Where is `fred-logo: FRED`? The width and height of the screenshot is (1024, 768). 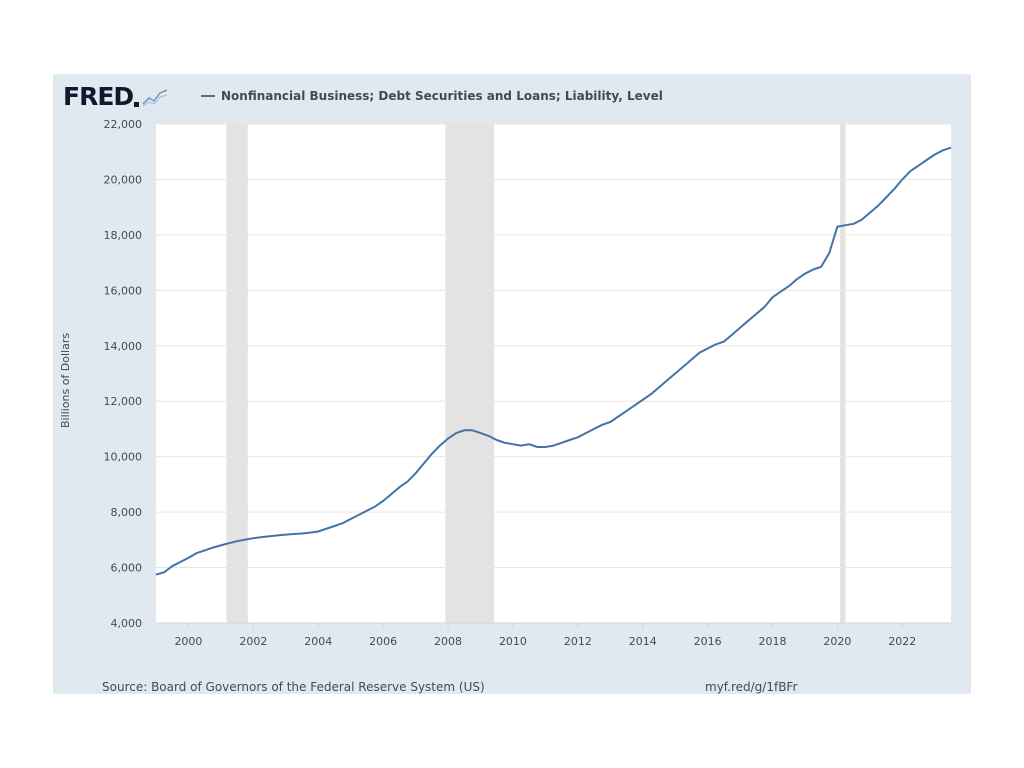 fred-logo: FRED is located at coordinates (115, 97).